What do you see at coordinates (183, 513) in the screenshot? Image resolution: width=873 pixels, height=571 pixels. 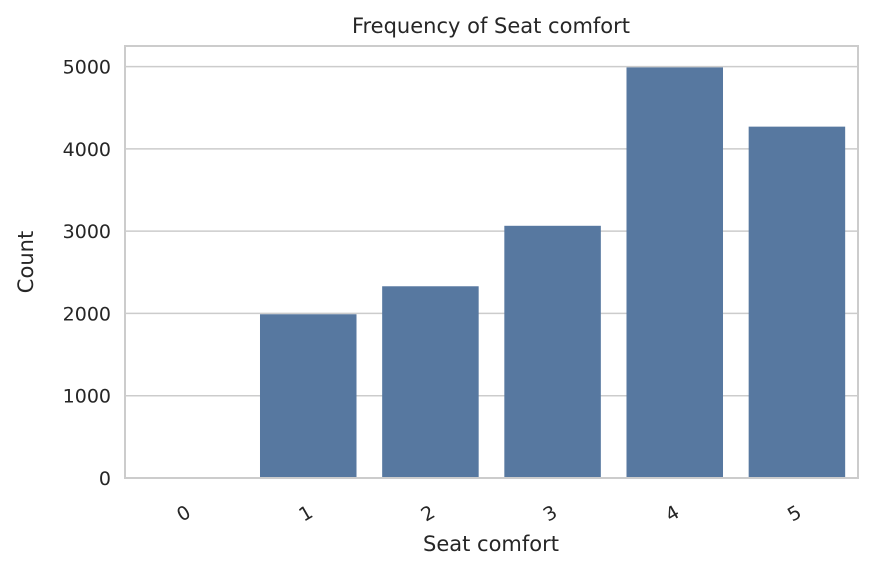 I see `x-tick-label-0: 0` at bounding box center [183, 513].